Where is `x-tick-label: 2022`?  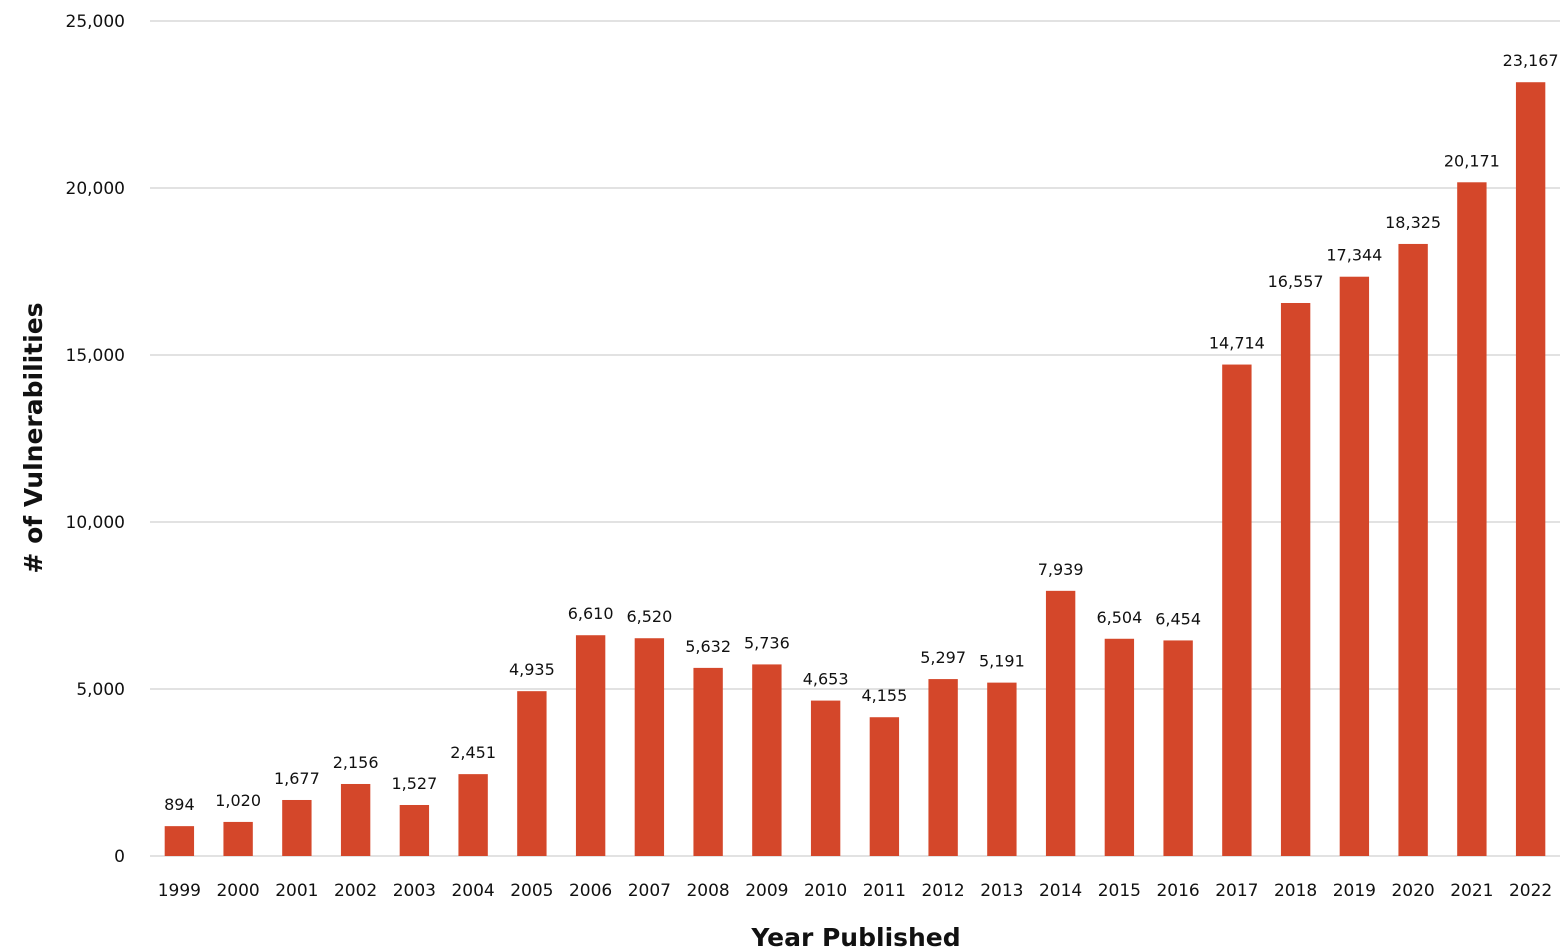 x-tick-label: 2022 is located at coordinates (1530, 891).